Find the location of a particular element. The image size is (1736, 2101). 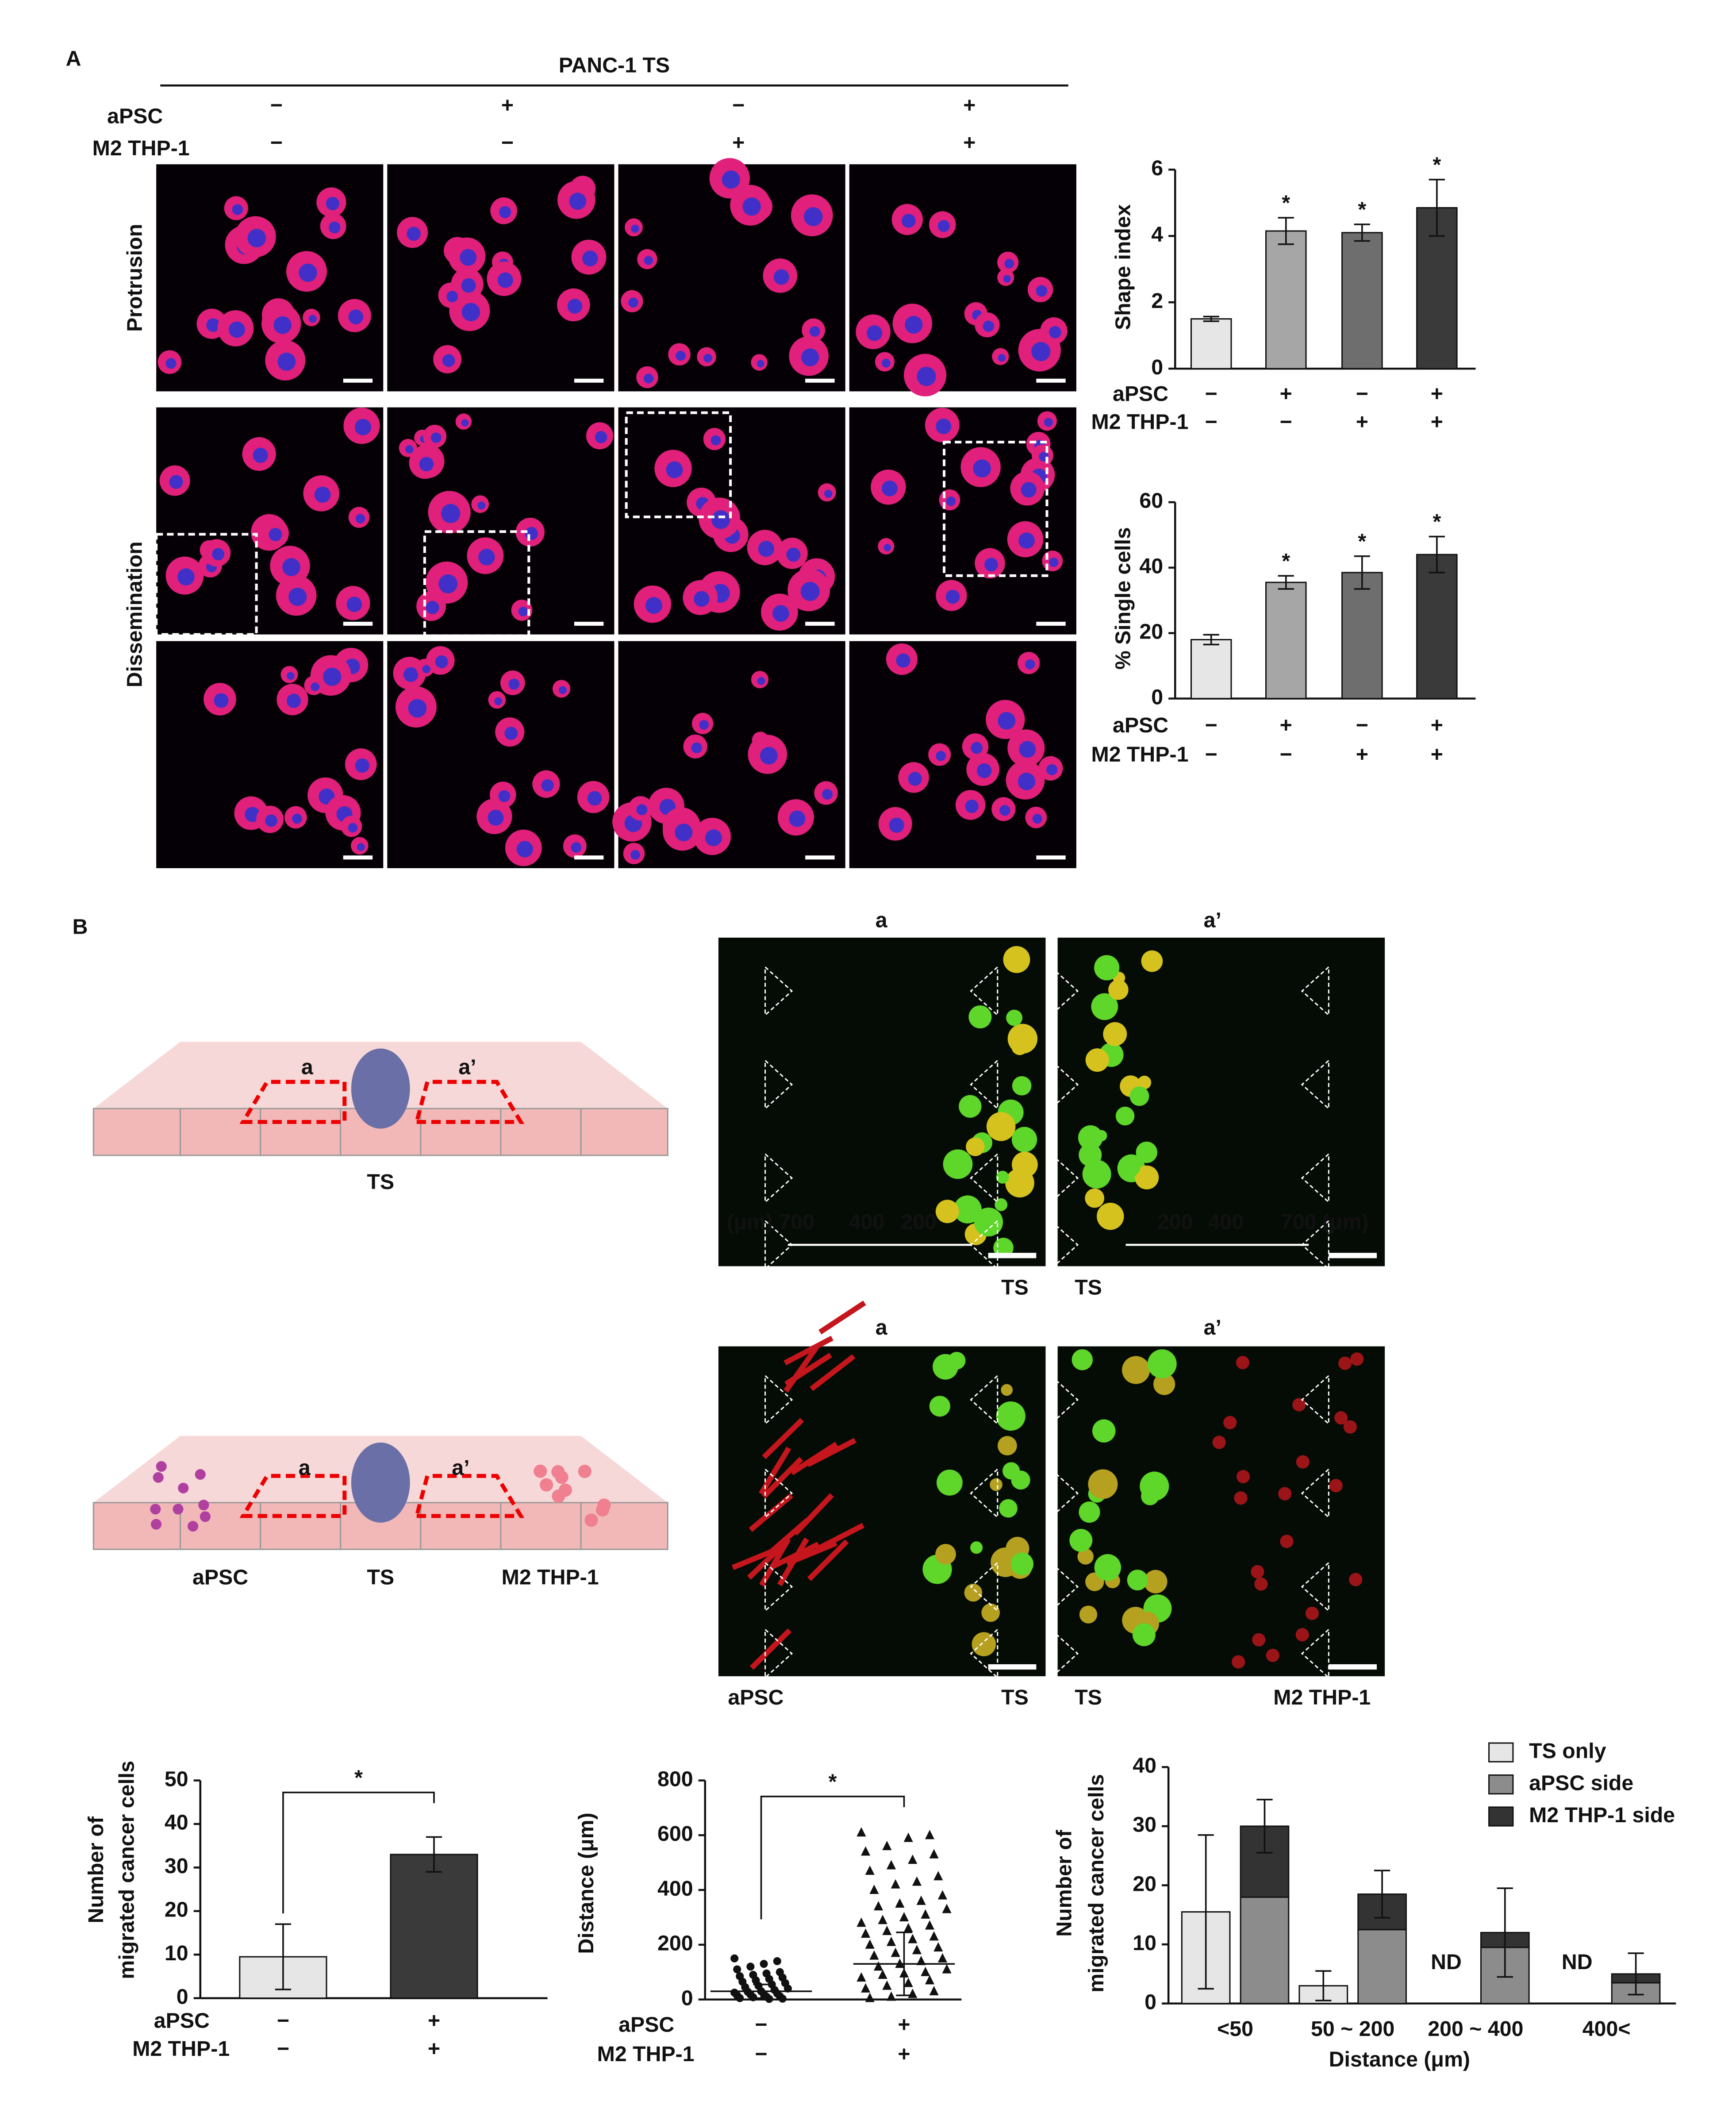

y-tick-label: 20 is located at coordinates (1151, 631).